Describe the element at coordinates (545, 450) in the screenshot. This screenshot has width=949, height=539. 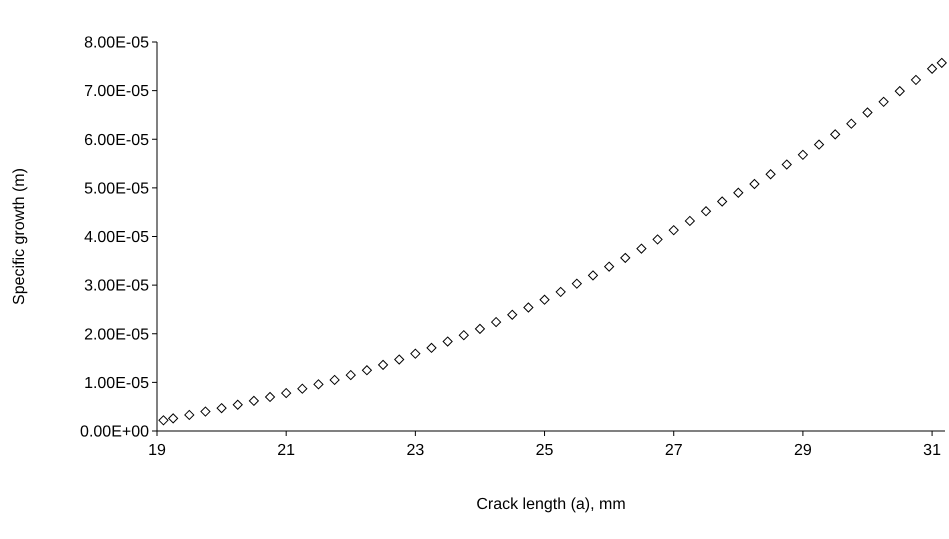
I see `x-tick-label: 25` at that location.